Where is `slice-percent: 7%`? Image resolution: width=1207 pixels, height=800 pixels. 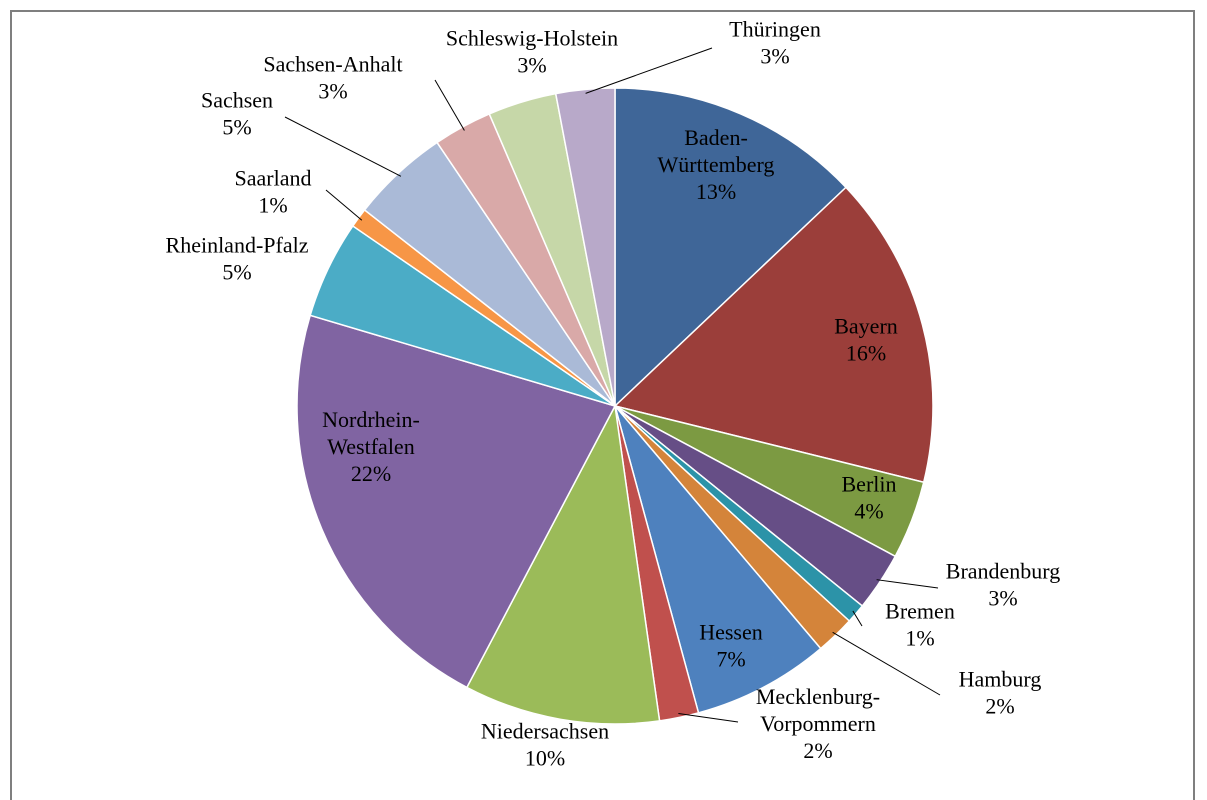
slice-percent: 7% is located at coordinates (730, 659).